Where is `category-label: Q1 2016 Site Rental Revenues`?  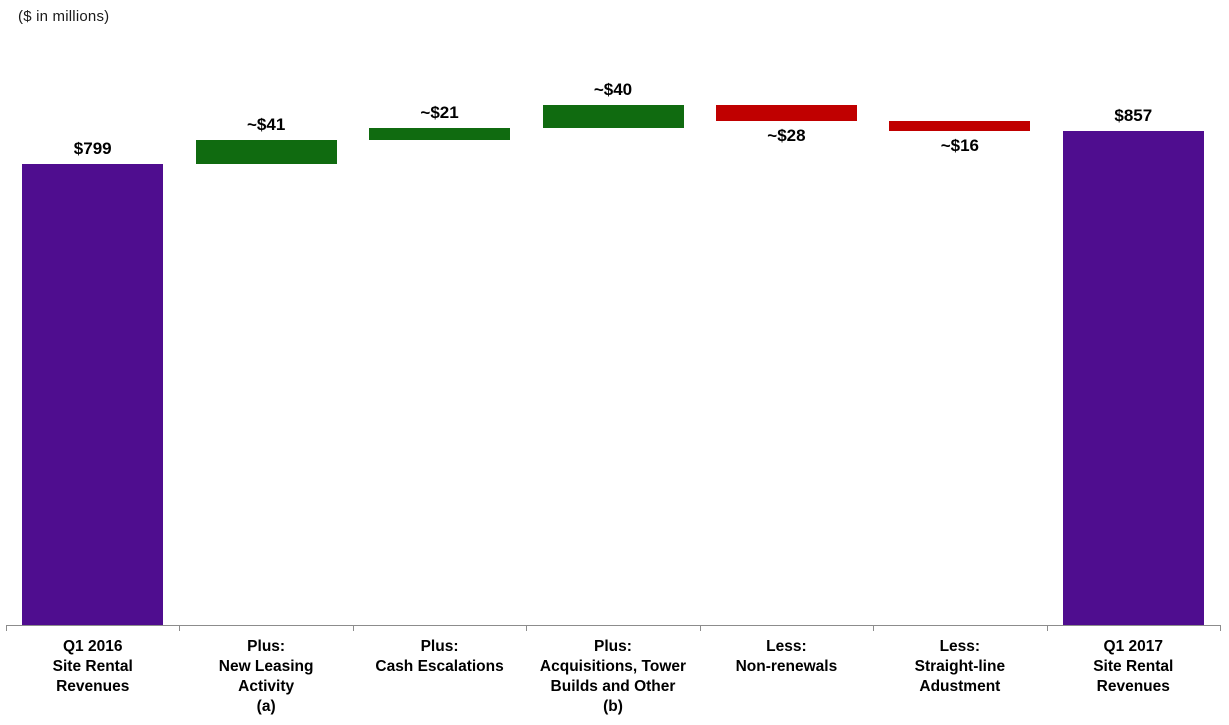 category-label: Q1 2016 Site Rental Revenues is located at coordinates (92, 666).